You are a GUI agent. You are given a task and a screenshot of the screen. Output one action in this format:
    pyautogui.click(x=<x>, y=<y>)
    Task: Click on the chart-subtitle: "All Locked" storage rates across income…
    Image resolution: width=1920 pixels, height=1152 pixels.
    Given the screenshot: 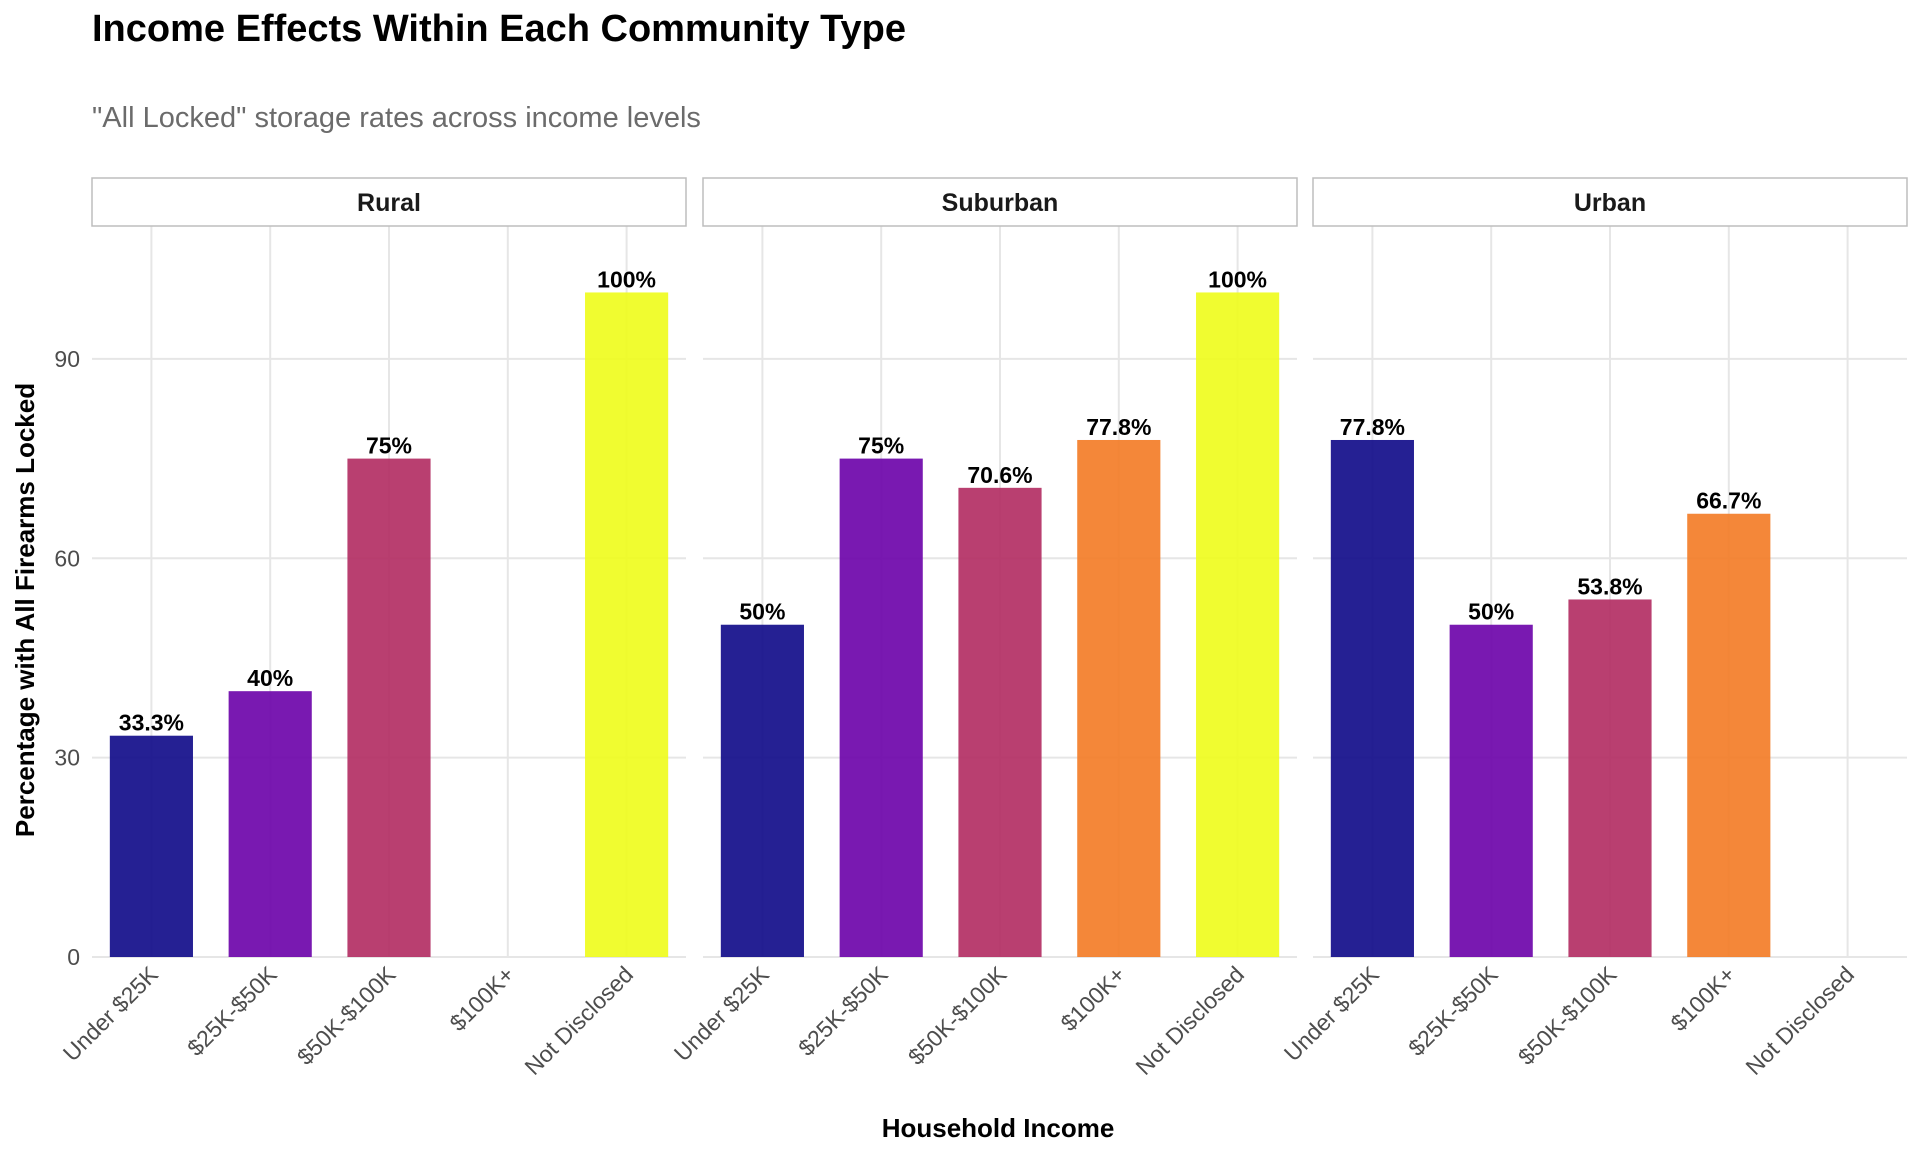 What is the action you would take?
    pyautogui.click(x=396, y=118)
    